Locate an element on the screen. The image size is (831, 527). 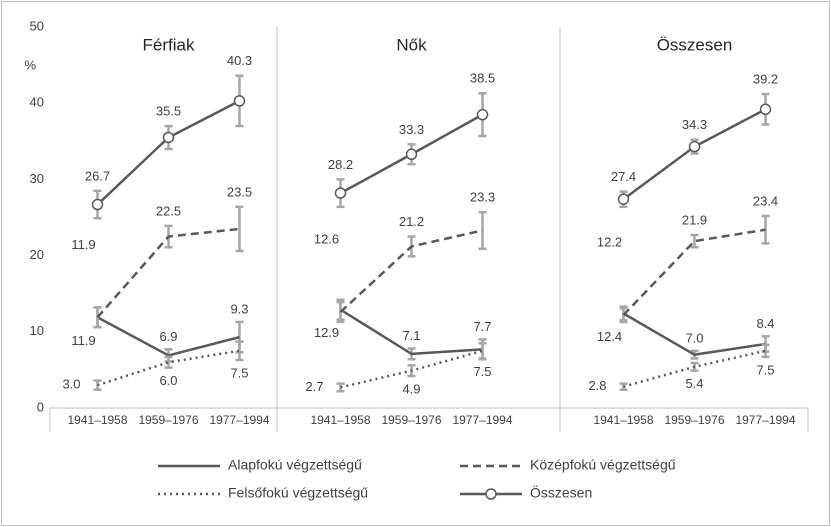
data-label: 6.9 is located at coordinates (168, 336).